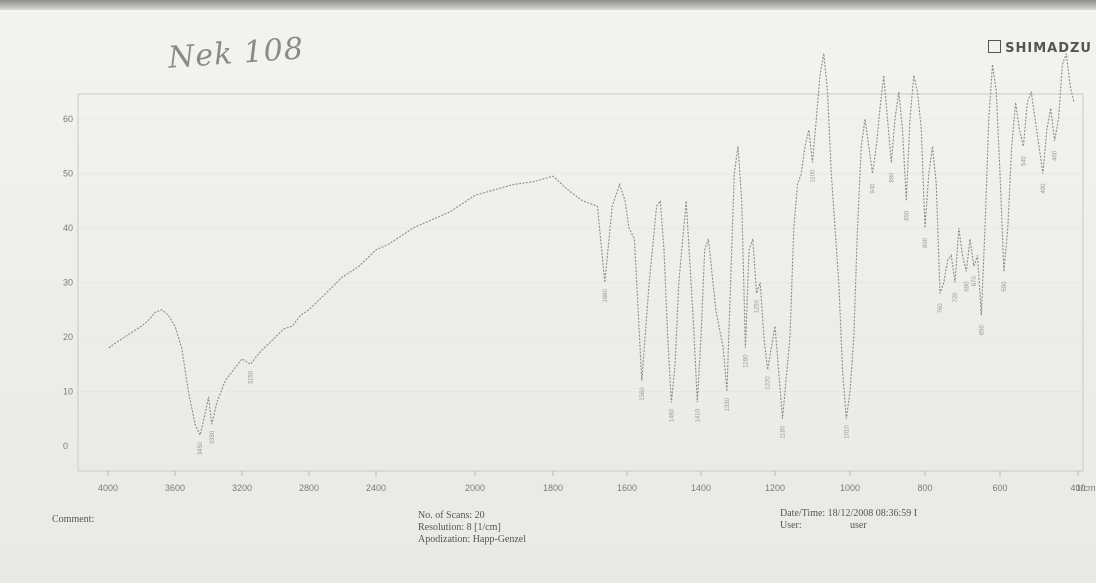  I want to click on peak-label: 800, so click(926, 242).